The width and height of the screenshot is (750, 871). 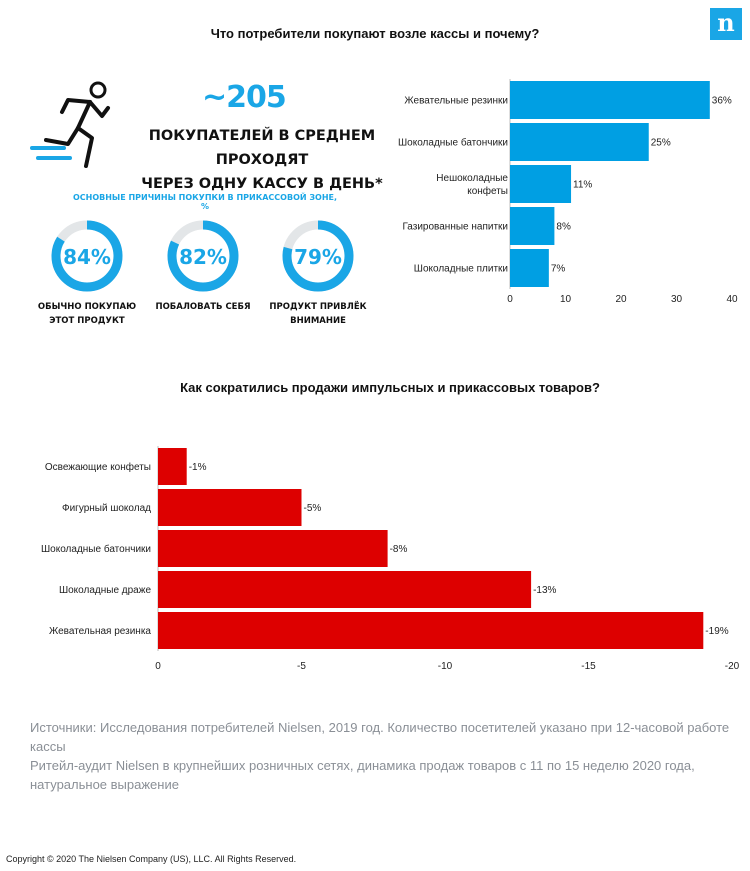 I want to click on x-tick-label: -15, so click(x=588, y=666).